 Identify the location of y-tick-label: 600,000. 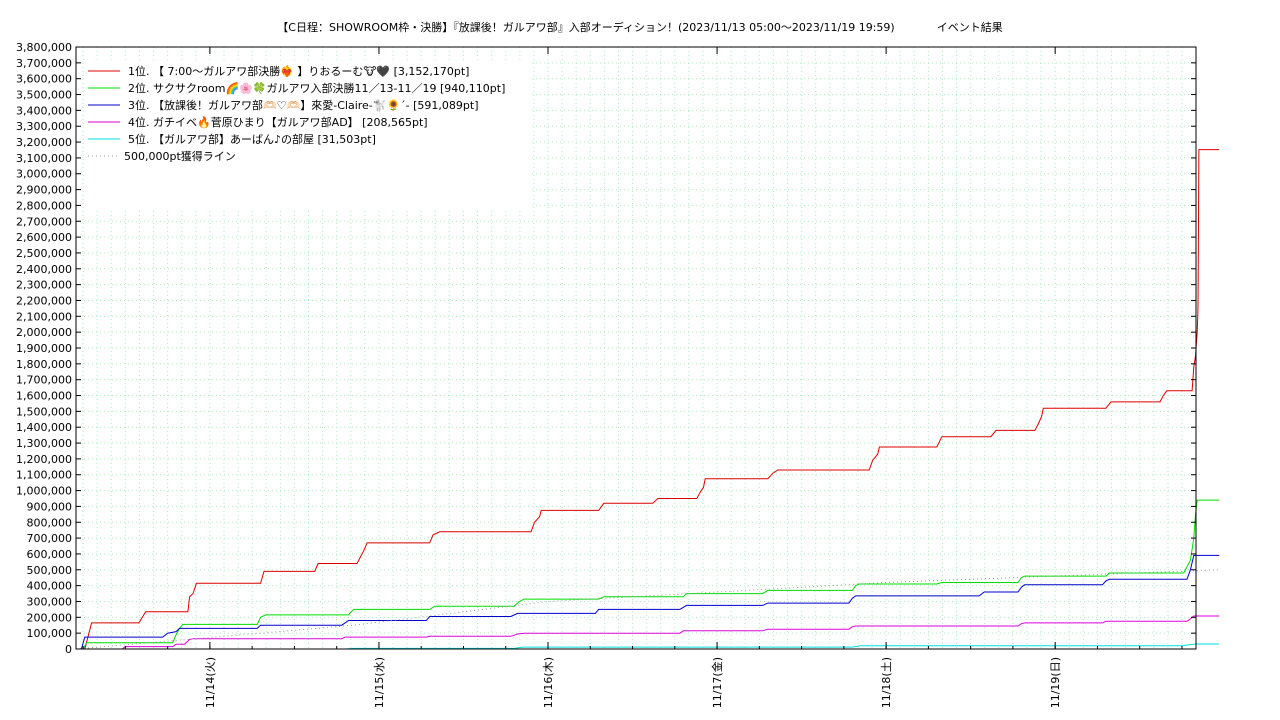
(50, 554).